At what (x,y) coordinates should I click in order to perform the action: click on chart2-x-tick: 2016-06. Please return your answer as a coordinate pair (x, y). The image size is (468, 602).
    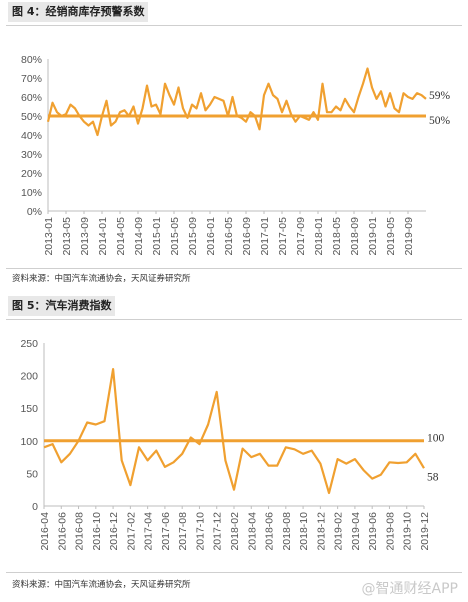
    Looking at the image, I should click on (62, 531).